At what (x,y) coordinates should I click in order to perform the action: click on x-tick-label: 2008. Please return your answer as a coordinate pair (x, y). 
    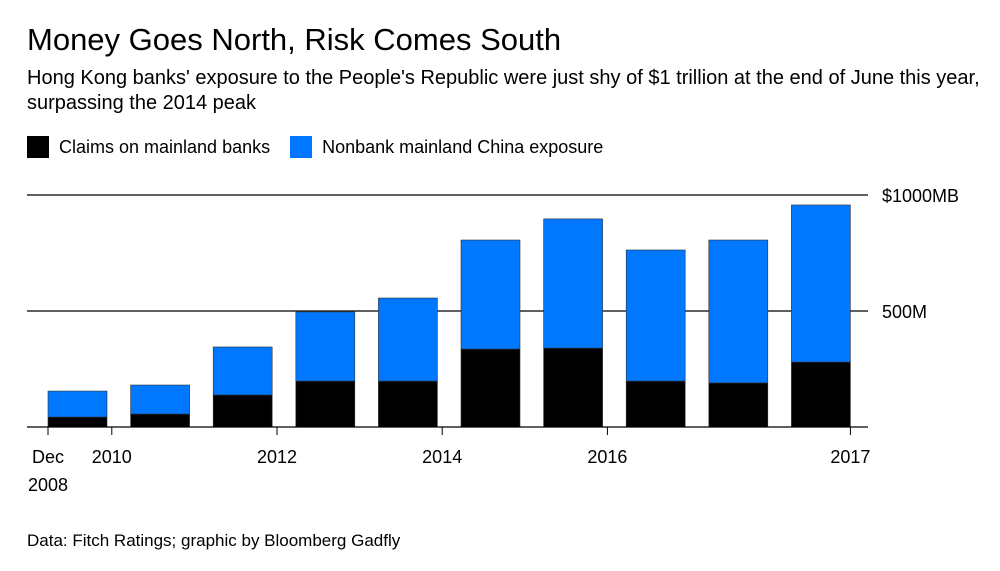
    Looking at the image, I should click on (48, 485).